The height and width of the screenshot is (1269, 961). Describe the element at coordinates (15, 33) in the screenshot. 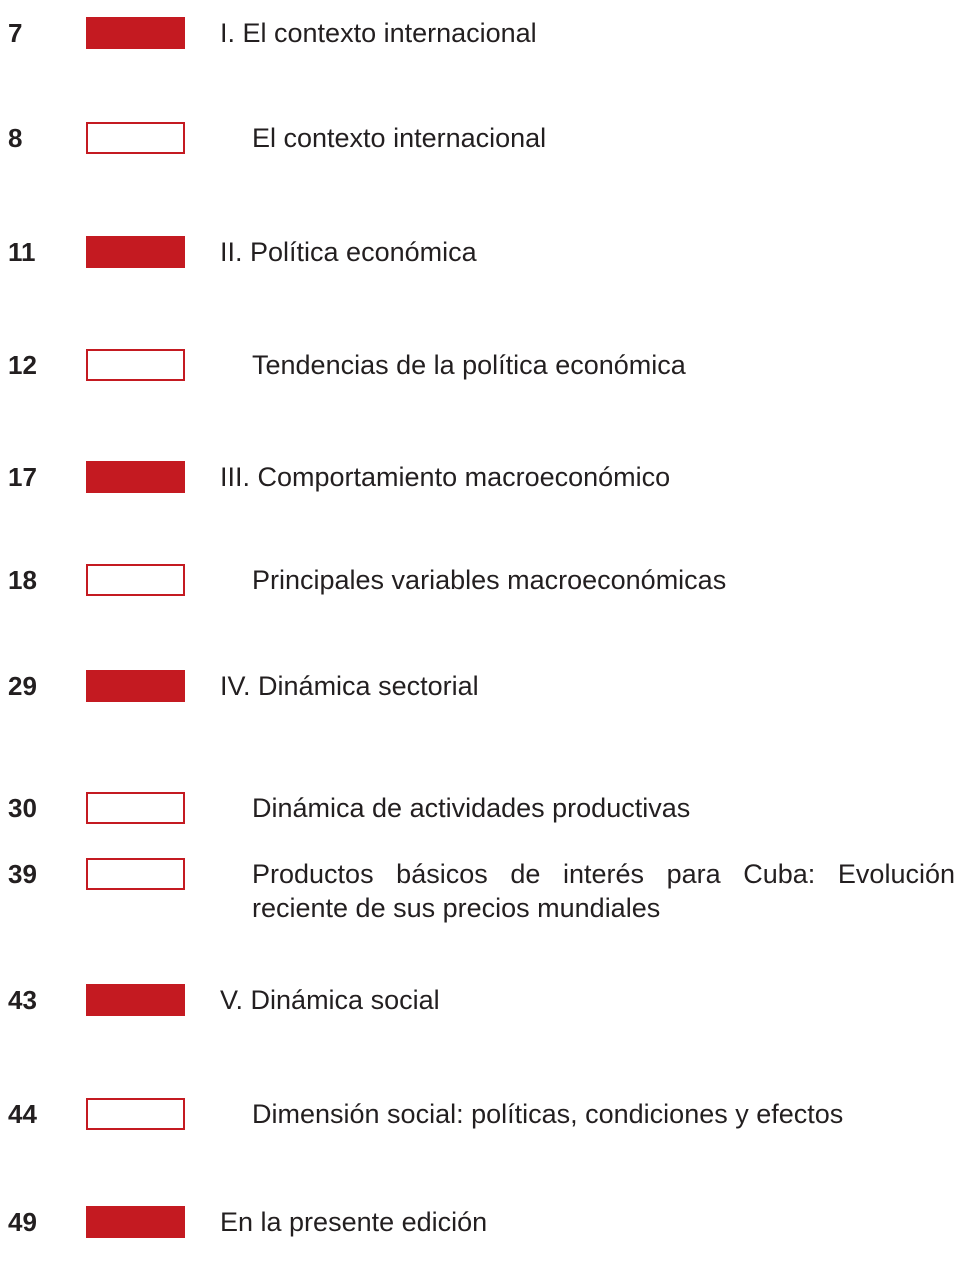

I see `page-number: 7` at that location.